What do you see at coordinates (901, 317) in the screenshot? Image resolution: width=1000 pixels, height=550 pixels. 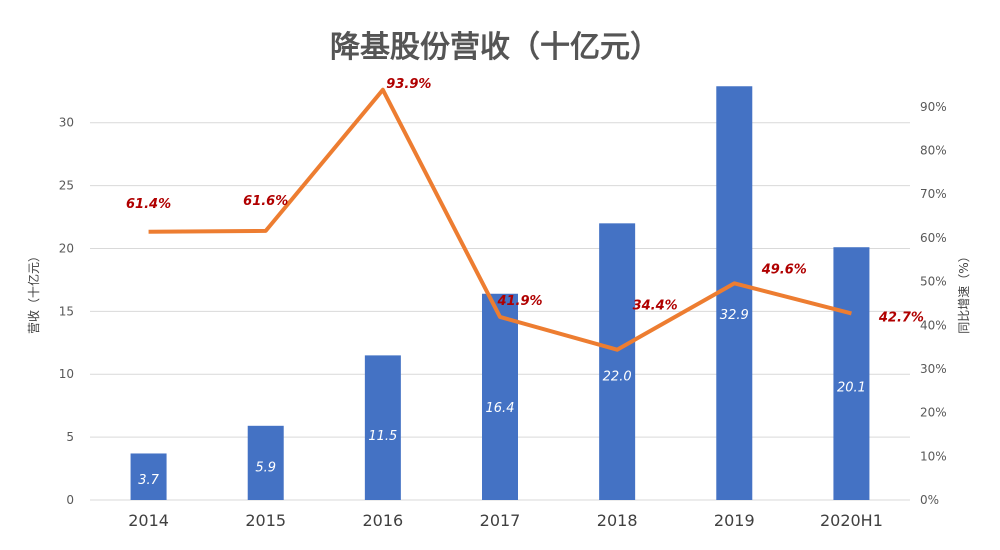 I see `line-data-label: 42.7%` at bounding box center [901, 317].